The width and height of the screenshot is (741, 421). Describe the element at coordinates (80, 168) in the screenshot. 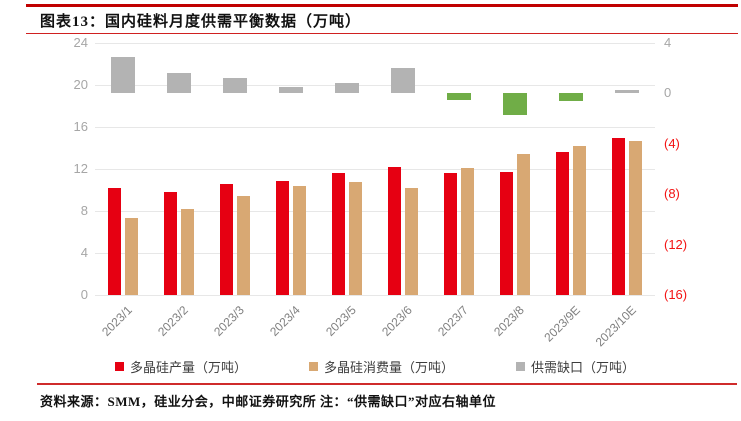

I see `y-axis-tick-label: 12` at that location.